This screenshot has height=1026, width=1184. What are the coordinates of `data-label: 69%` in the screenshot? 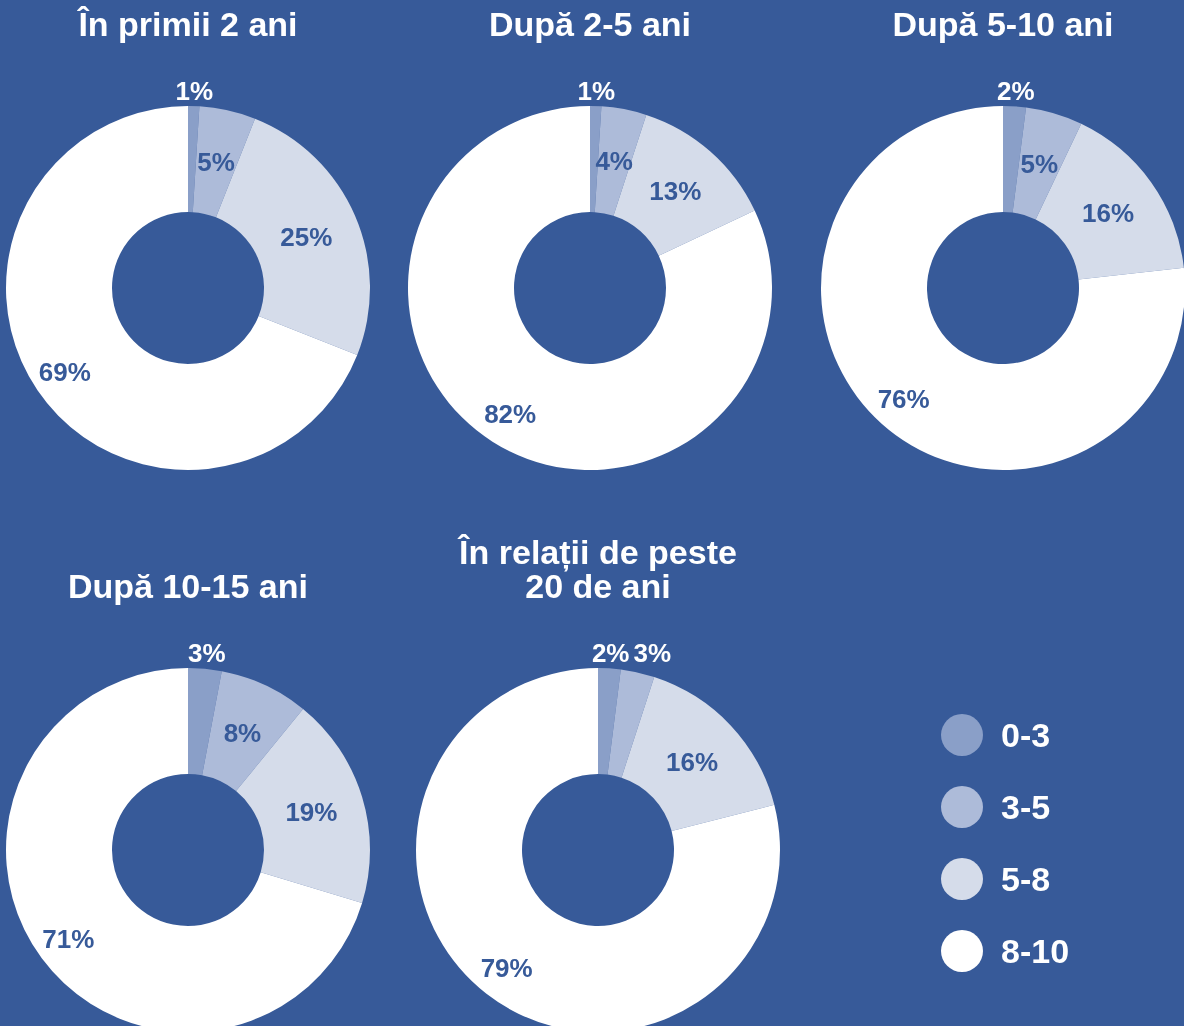 It's located at (64, 371).